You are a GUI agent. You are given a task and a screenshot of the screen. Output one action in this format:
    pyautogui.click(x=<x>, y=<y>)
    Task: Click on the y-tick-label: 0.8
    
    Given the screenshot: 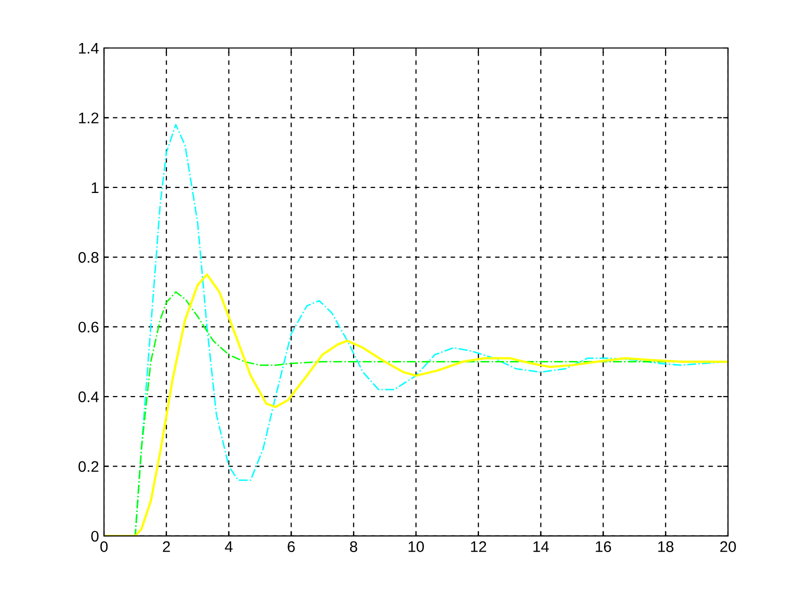 What is the action you would take?
    pyautogui.click(x=88, y=257)
    